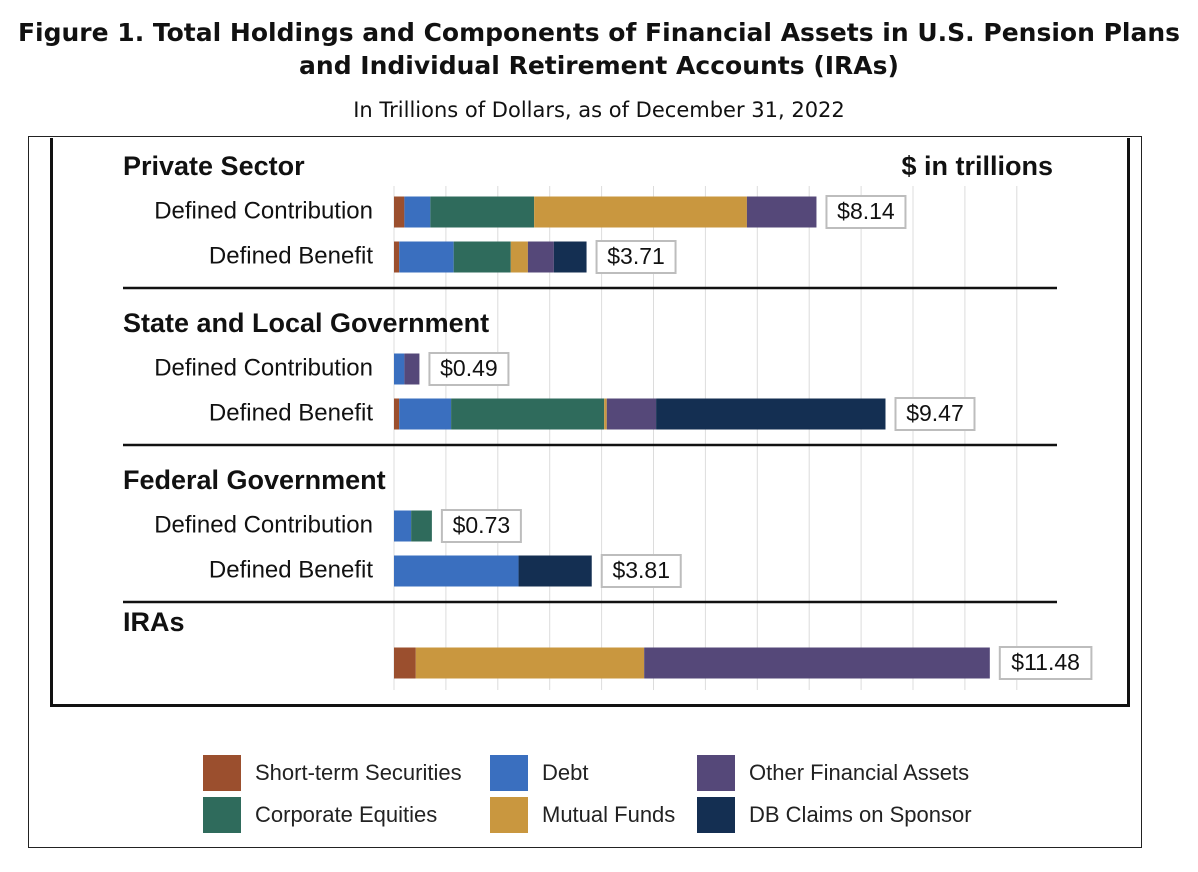 This screenshot has height=872, width=1198. I want to click on bar-segment-iras-total-other-financial-assets, so click(817, 663).